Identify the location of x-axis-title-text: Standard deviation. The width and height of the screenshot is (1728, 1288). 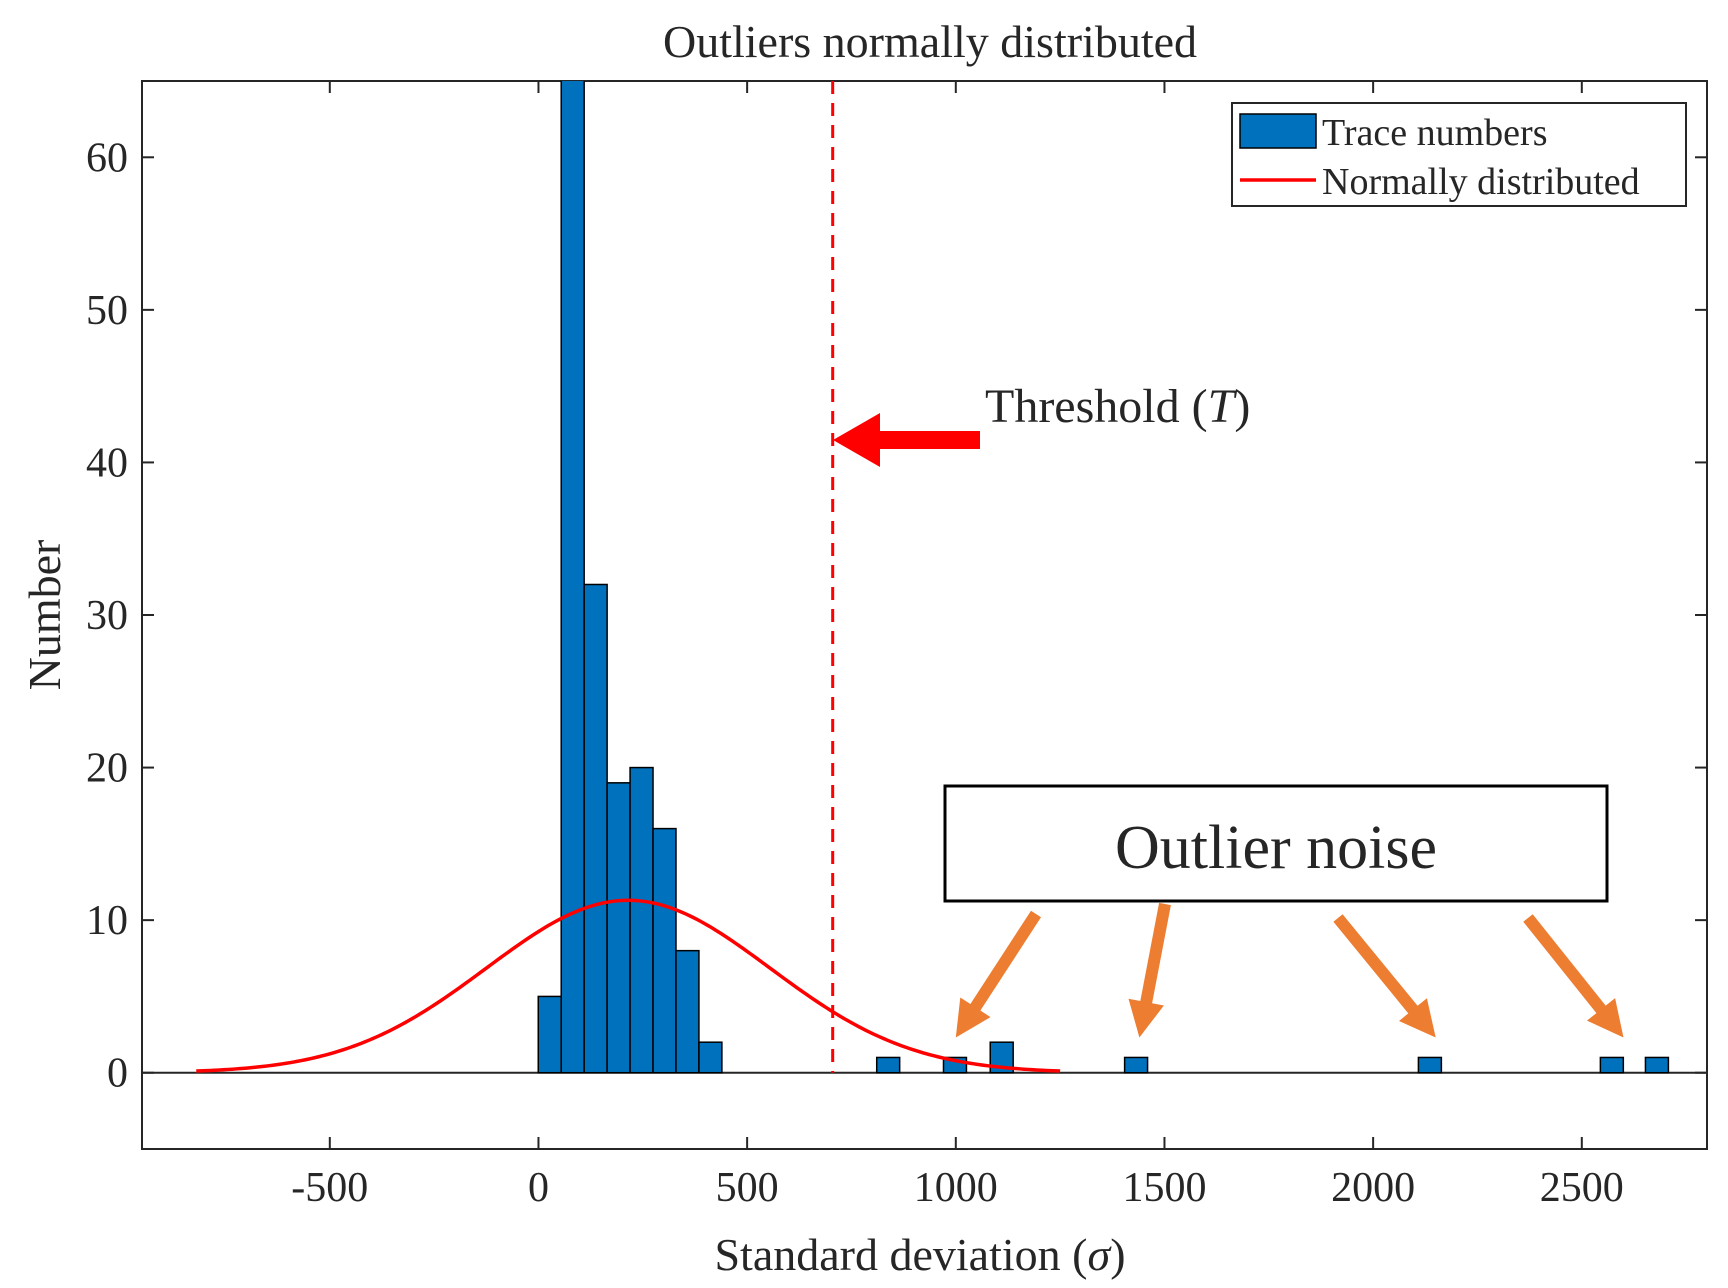
(887, 1254).